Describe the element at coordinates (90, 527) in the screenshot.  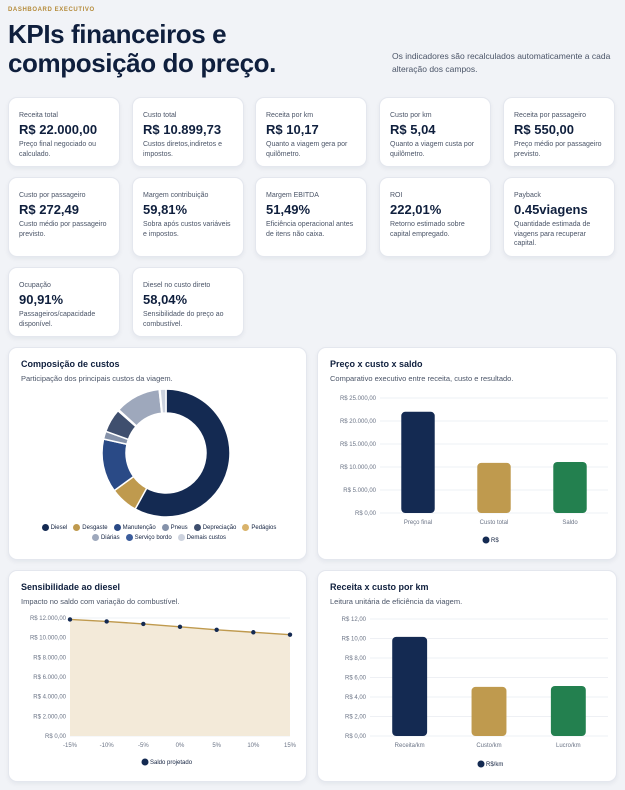
I see `legend-item-desgaste: Desgaste` at that location.